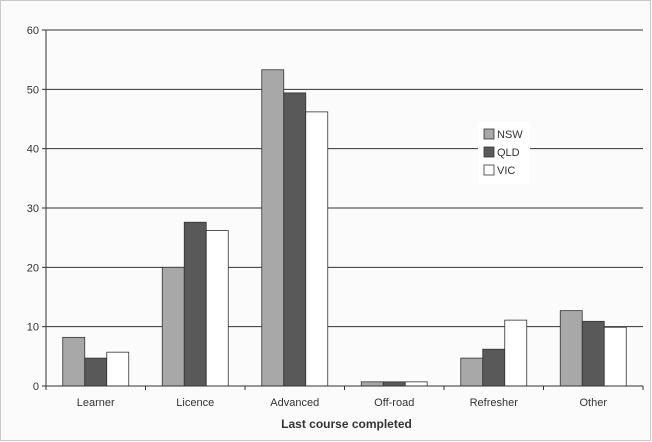 The height and width of the screenshot is (442, 652). Describe the element at coordinates (346, 424) in the screenshot. I see `x-axis-title: Last course completed` at that location.